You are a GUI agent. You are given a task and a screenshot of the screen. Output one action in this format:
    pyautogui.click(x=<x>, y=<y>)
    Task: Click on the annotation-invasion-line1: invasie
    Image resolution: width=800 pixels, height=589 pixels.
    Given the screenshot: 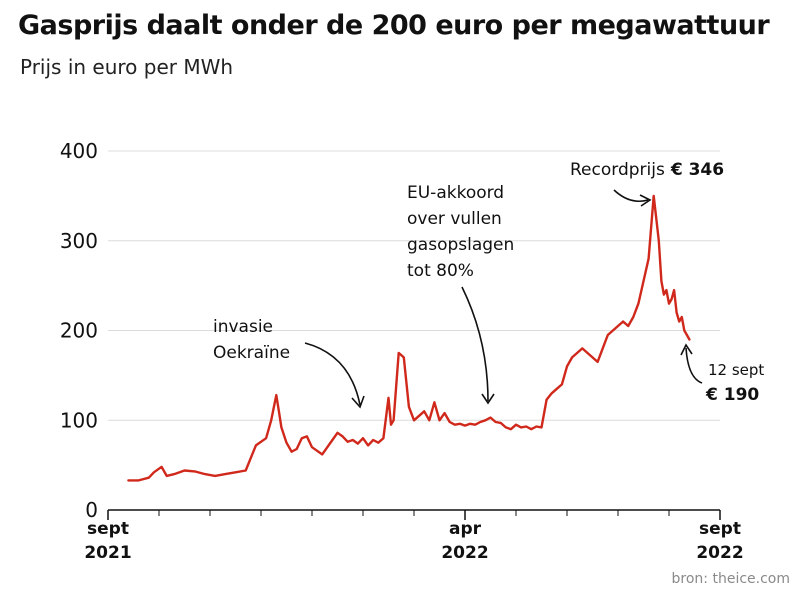 What is the action you would take?
    pyautogui.click(x=243, y=327)
    